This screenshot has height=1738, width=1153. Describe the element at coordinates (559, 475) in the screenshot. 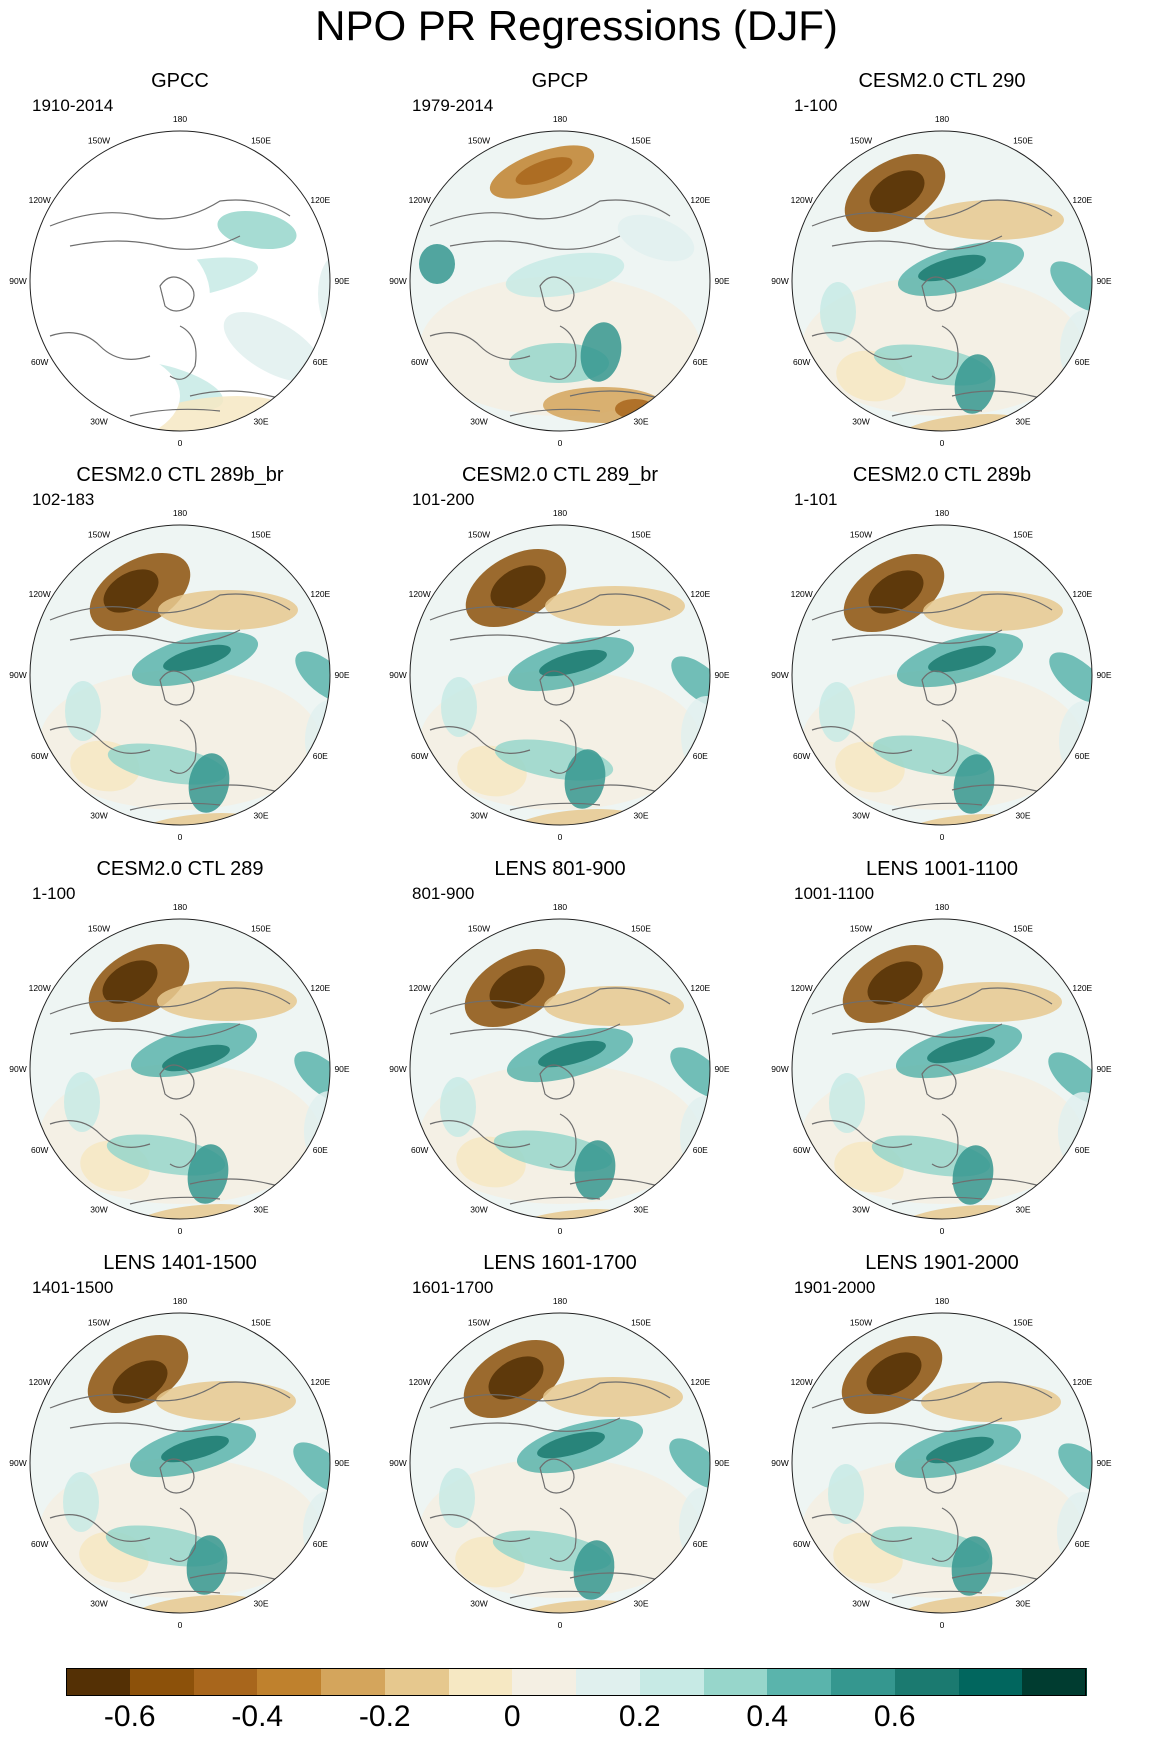

I see `panel-title: CESM2.0 CTL 289_br` at that location.